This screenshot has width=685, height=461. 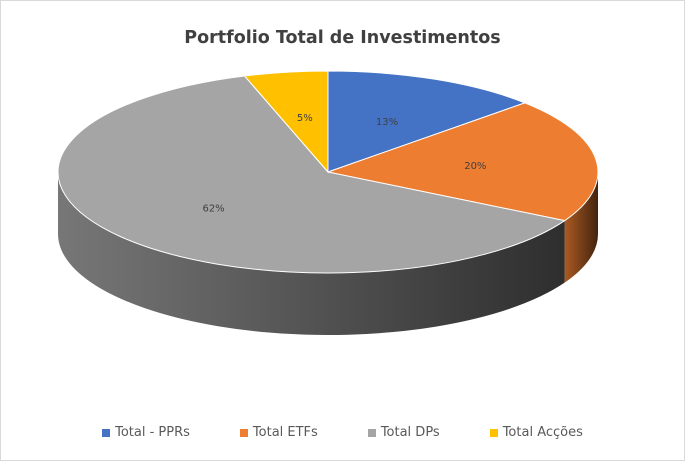 I want to click on legend-label-dp: Total DPs, so click(x=410, y=432).